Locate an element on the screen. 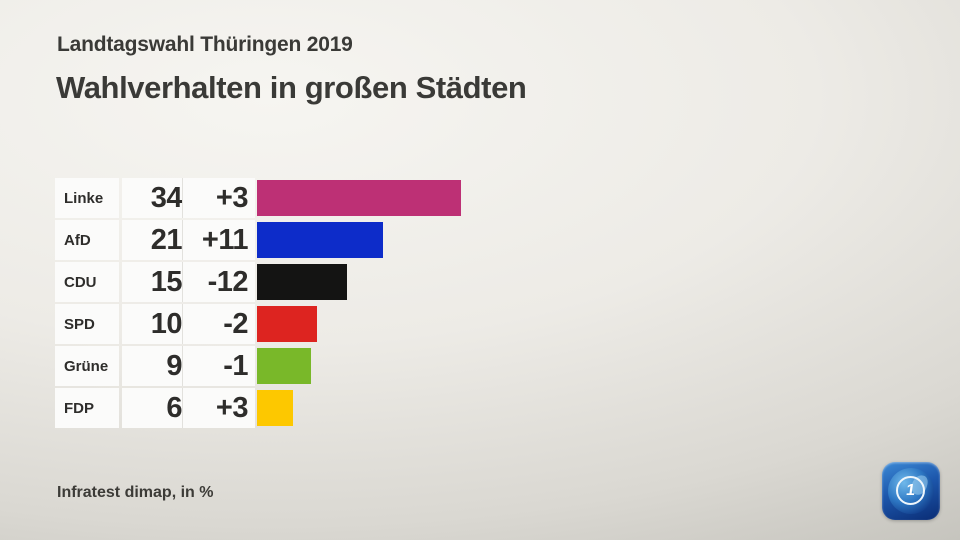 This screenshot has width=960, height=540. party-change: -12 is located at coordinates (218, 282).